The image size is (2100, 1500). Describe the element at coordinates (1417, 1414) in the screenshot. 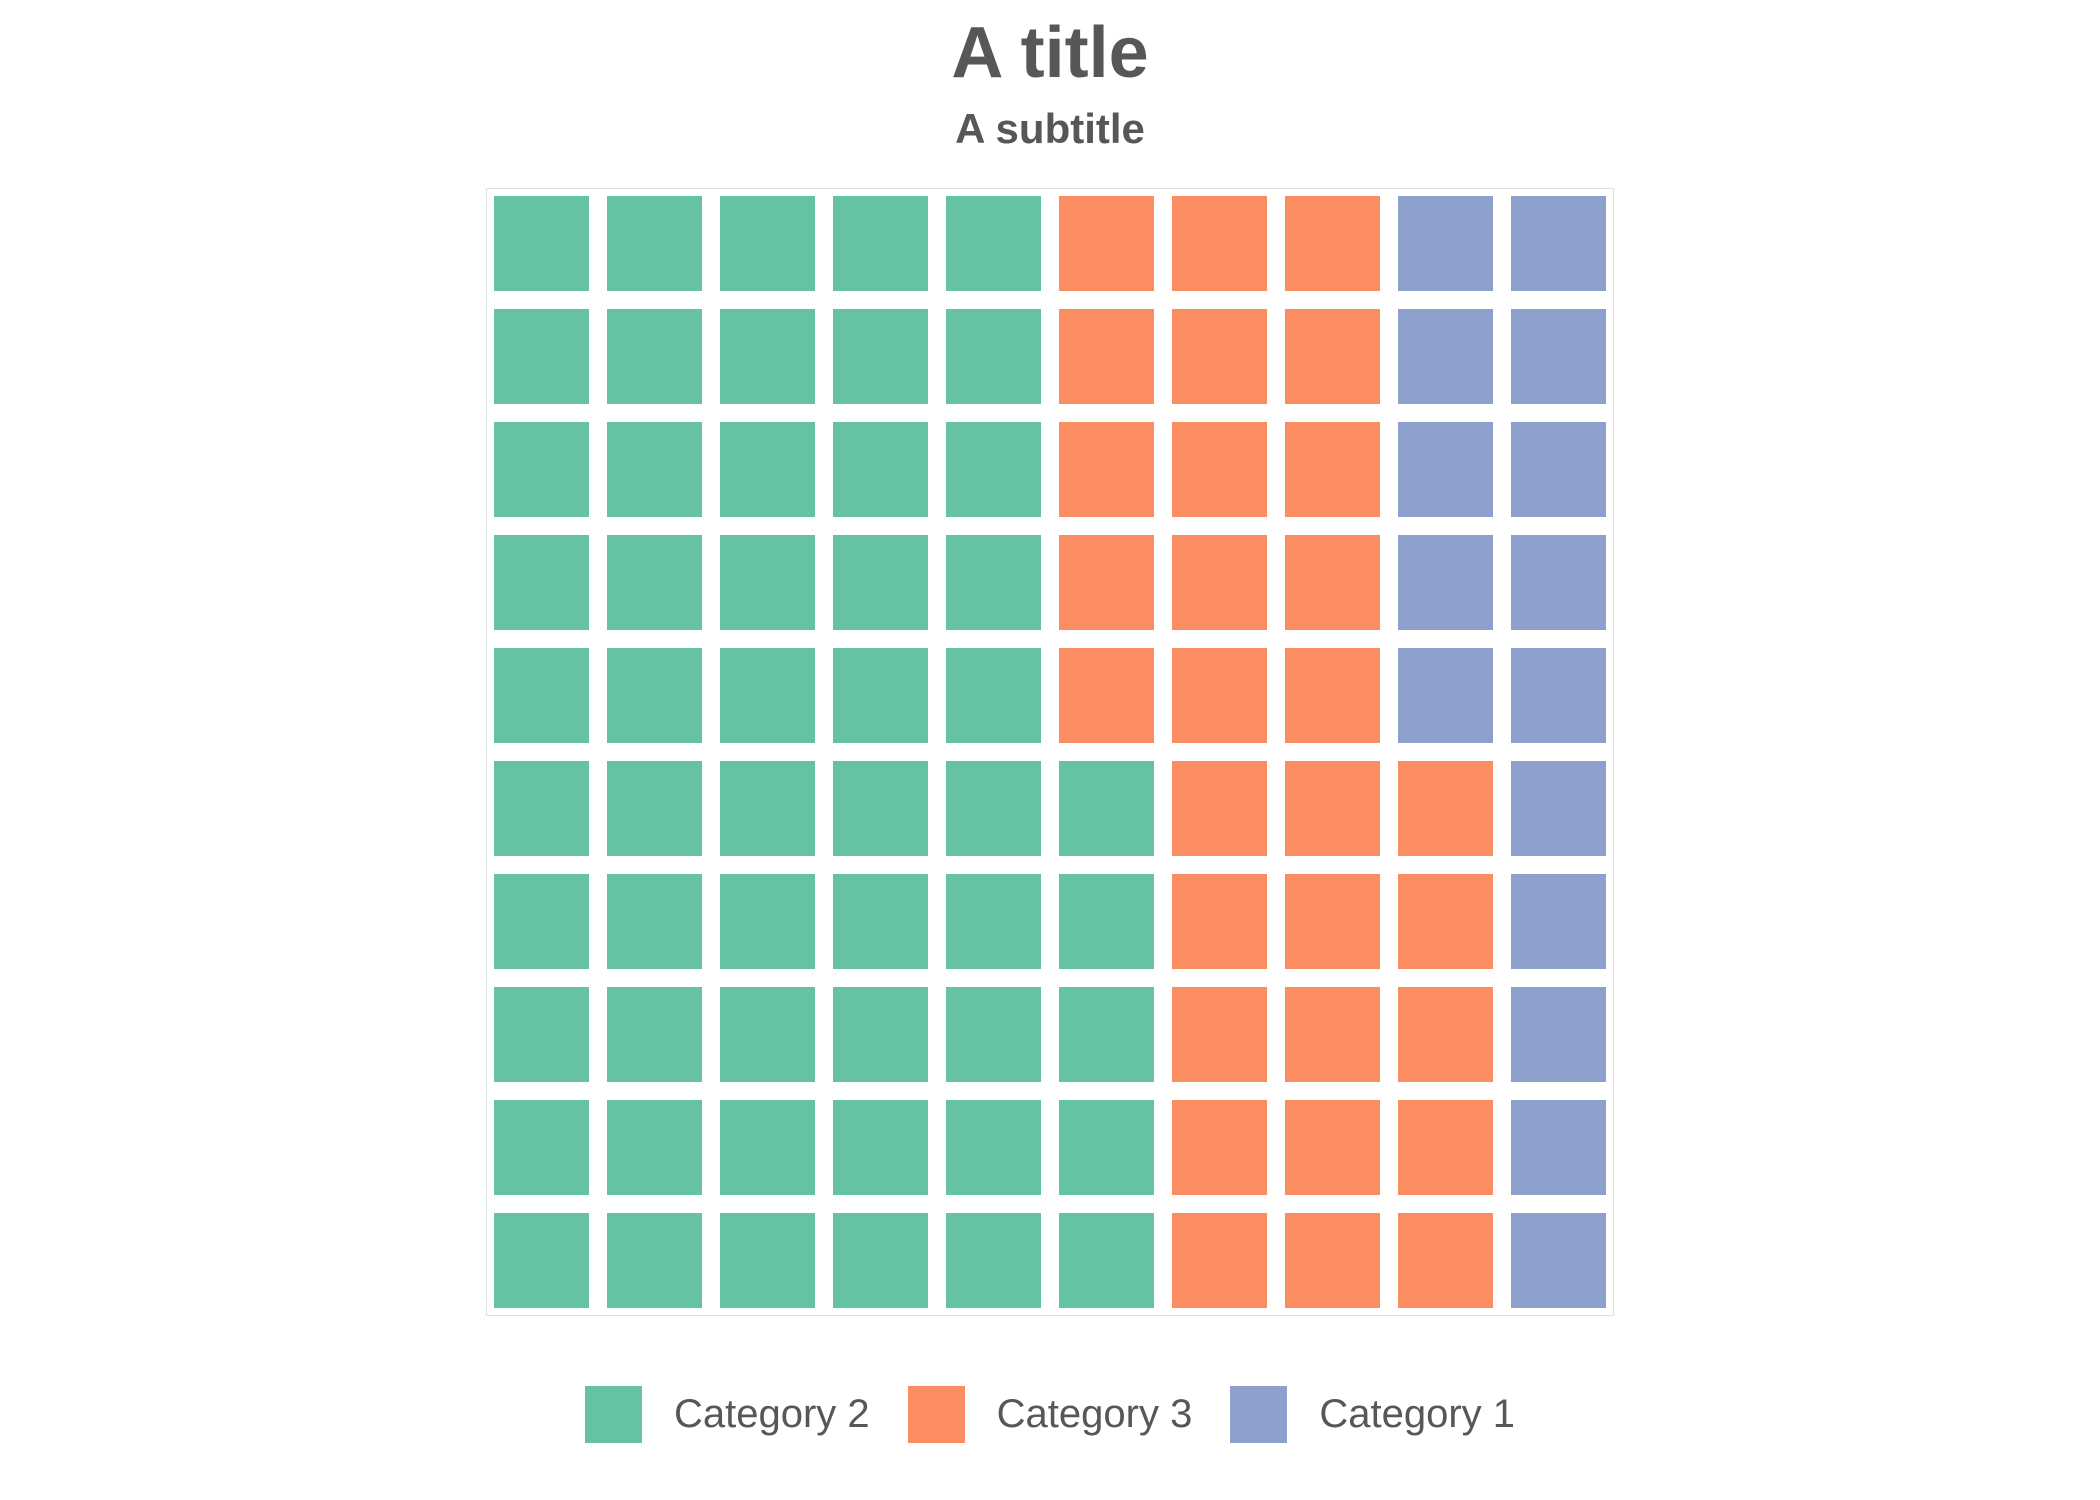

I see `legend-label: Category 1` at that location.